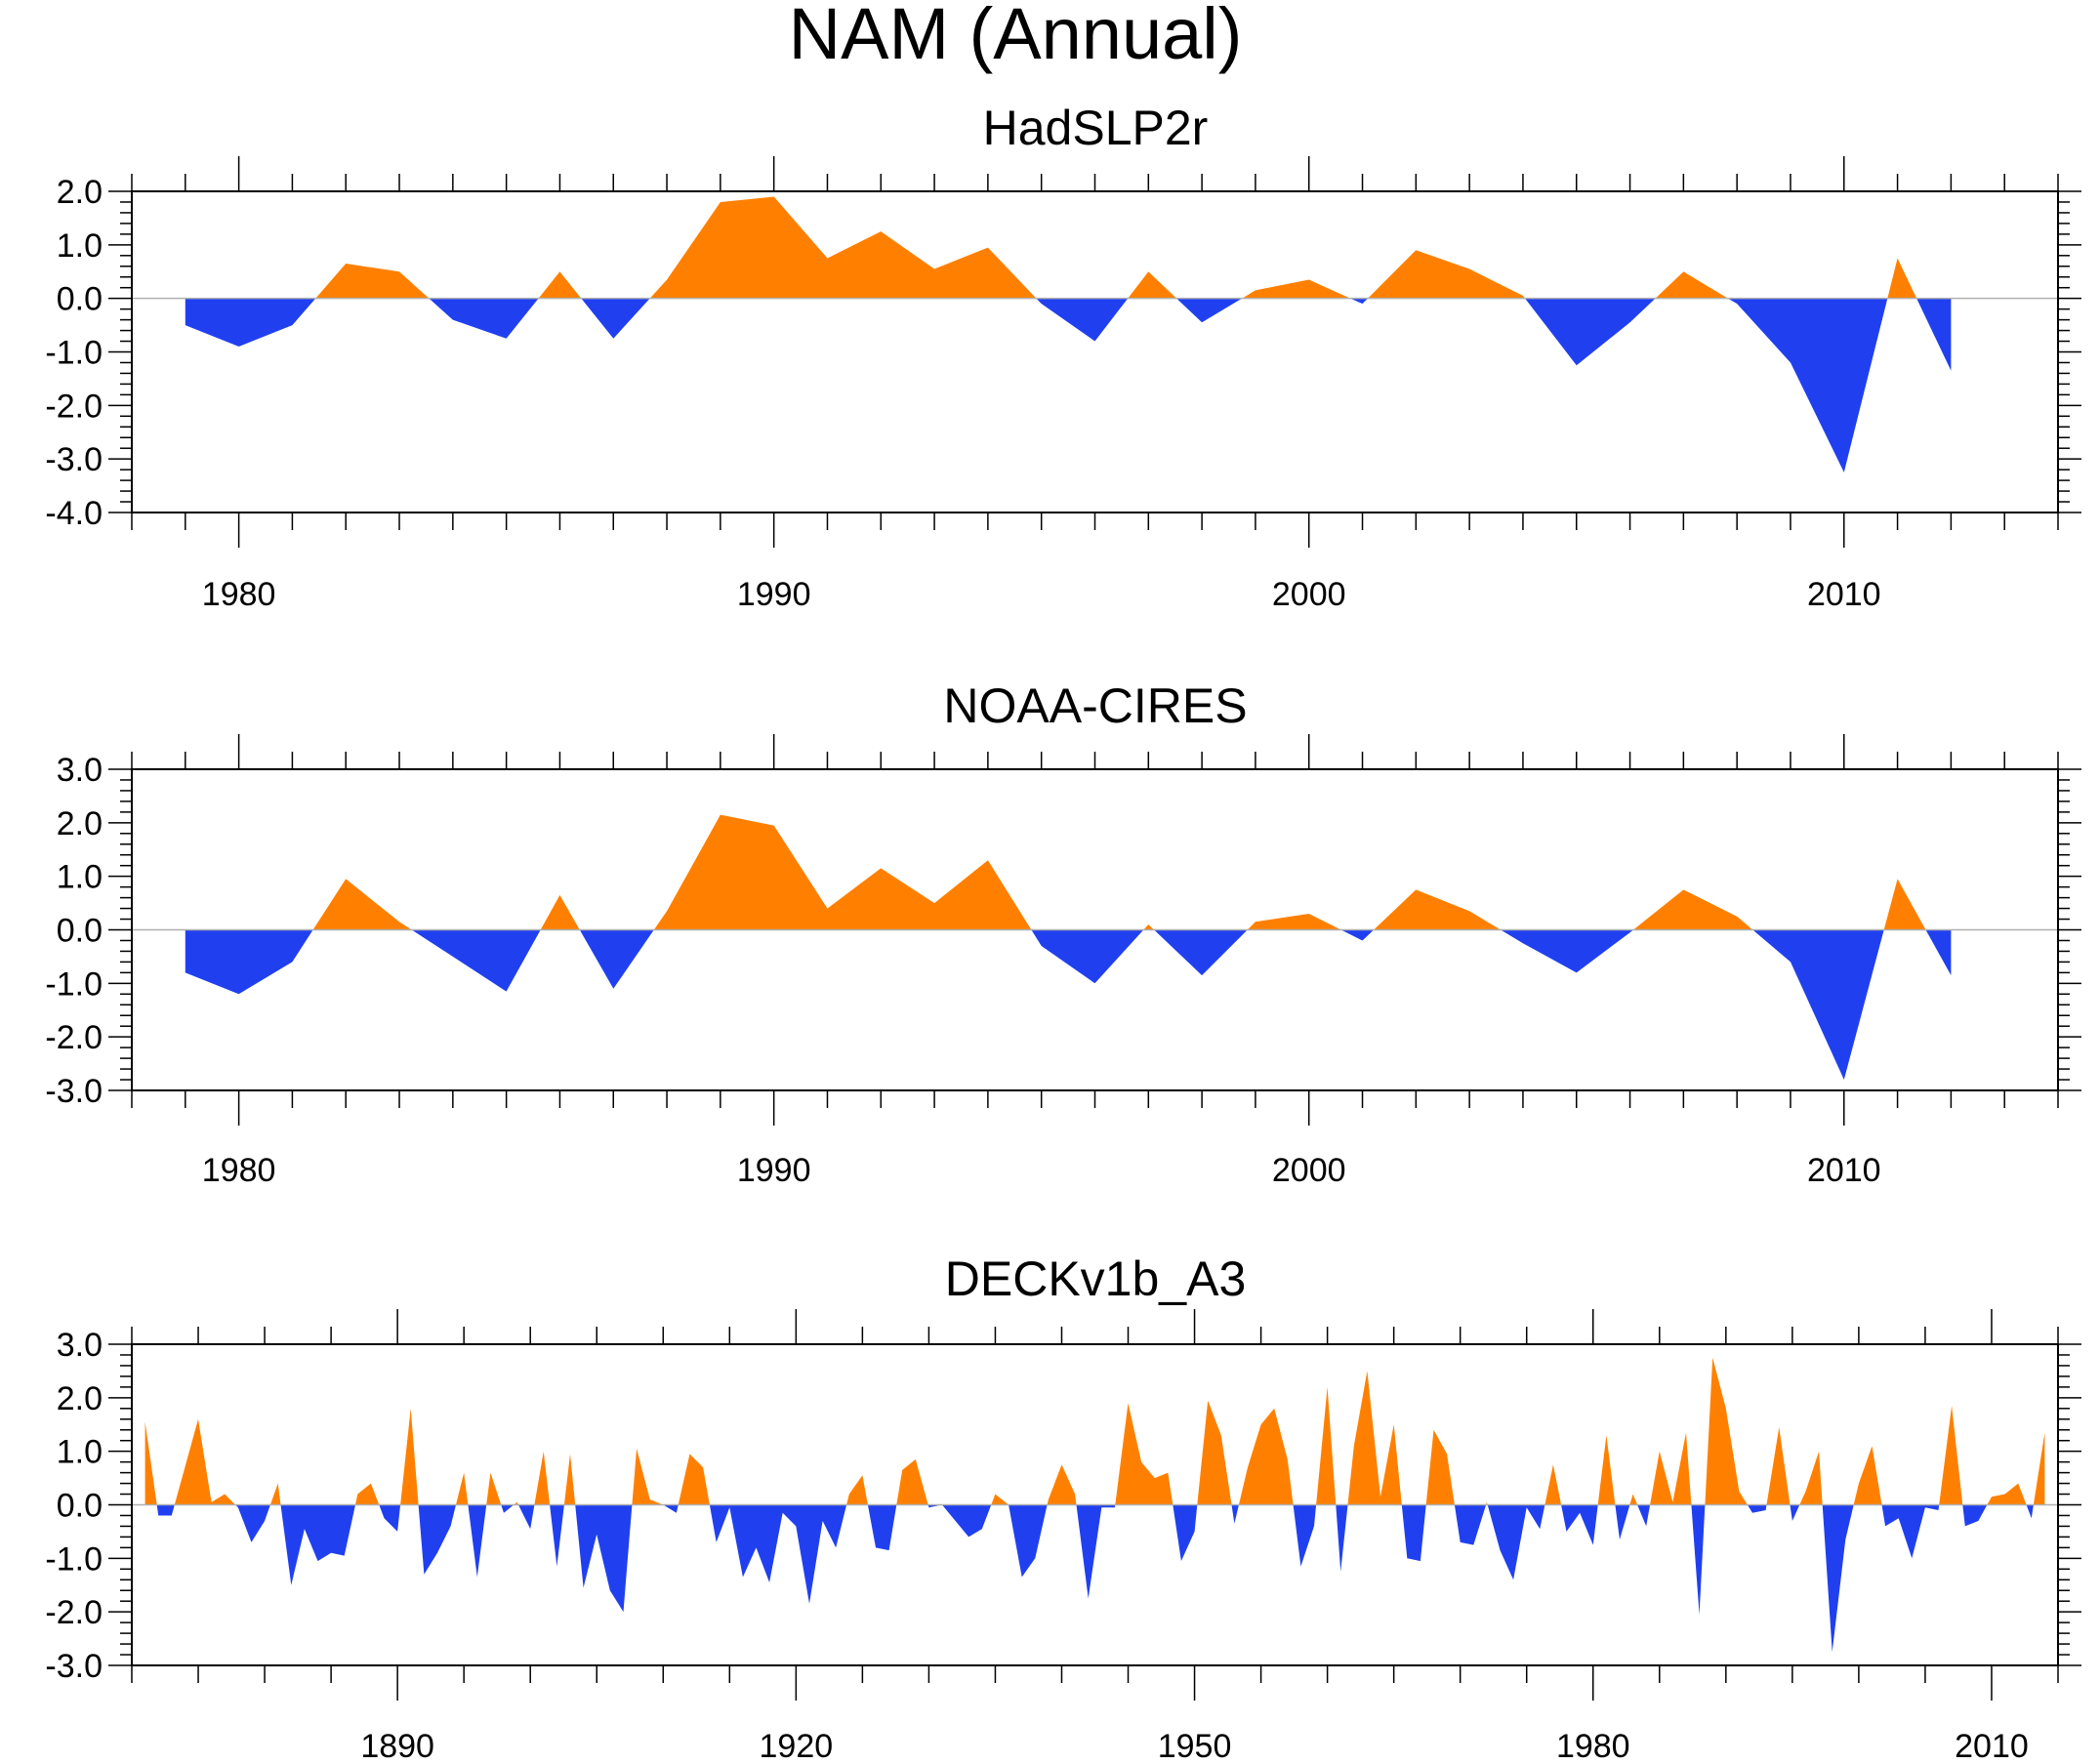  I want to click on panel-title: DECKv1b_A3, so click(1096, 1278).